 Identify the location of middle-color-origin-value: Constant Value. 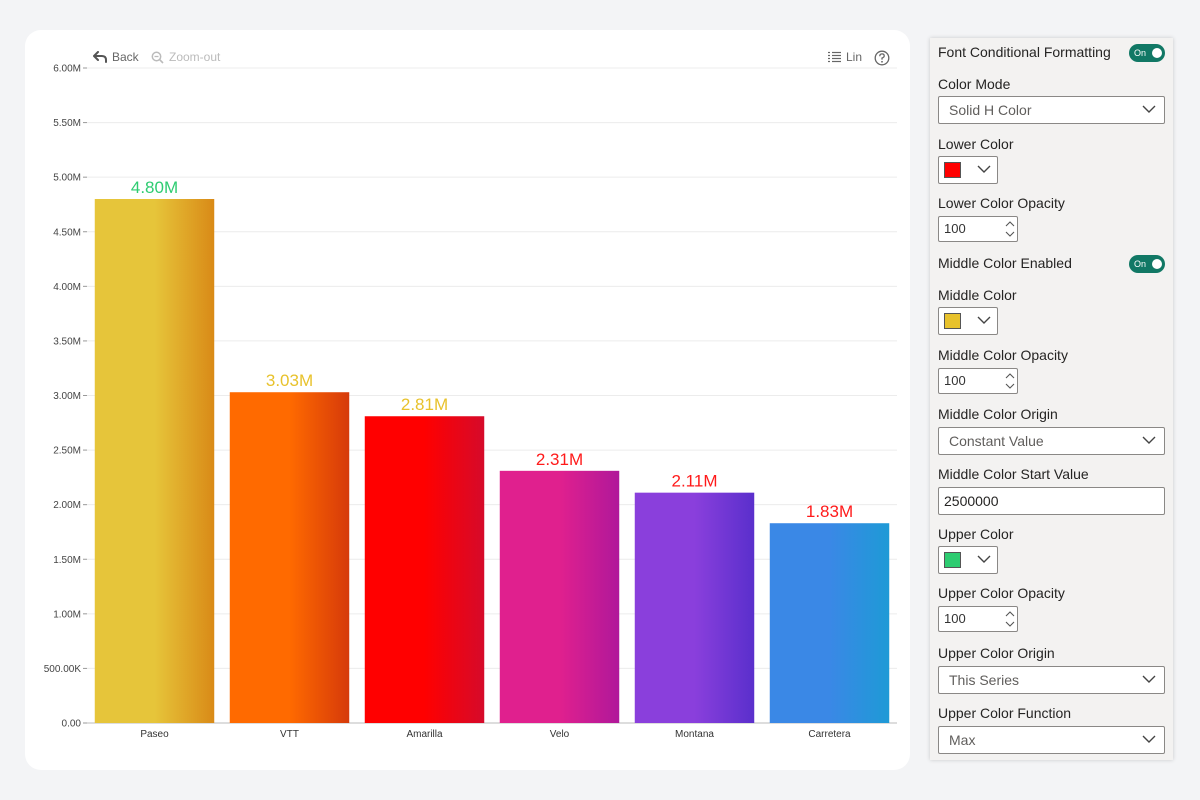
(996, 441).